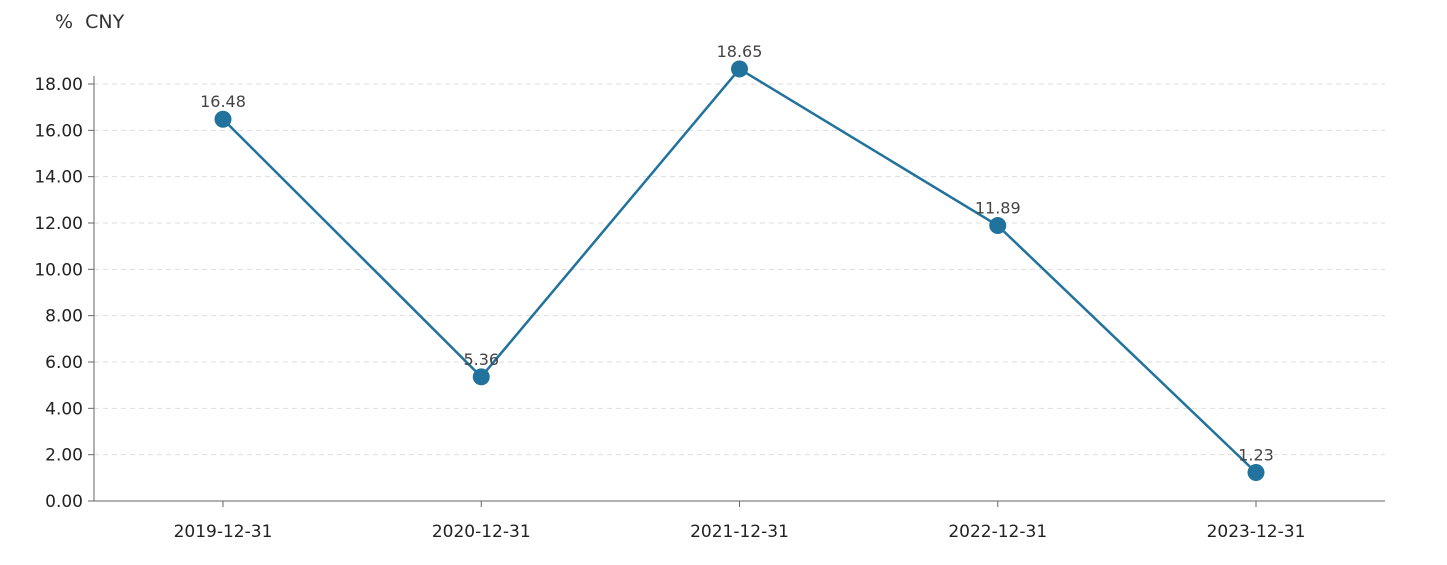 This screenshot has width=1447, height=565. What do you see at coordinates (58, 270) in the screenshot?
I see `y-tick-label: 10.00` at bounding box center [58, 270].